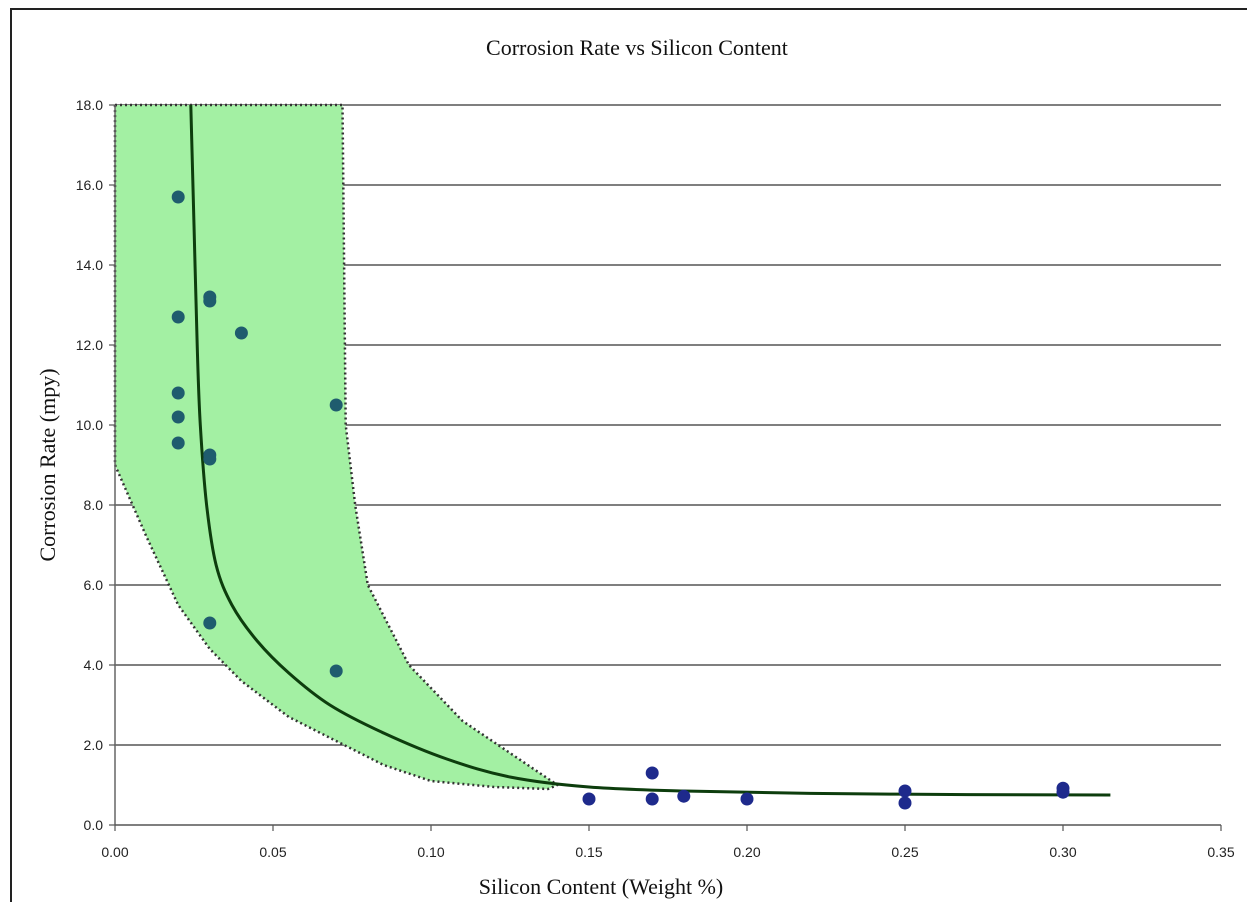 The image size is (1247, 902). I want to click on y-tick-labels: 0.0 2.0 4.0 6.0 8.0 10.0 12.0 14.0 16.0 18.0, so click(89, 465).